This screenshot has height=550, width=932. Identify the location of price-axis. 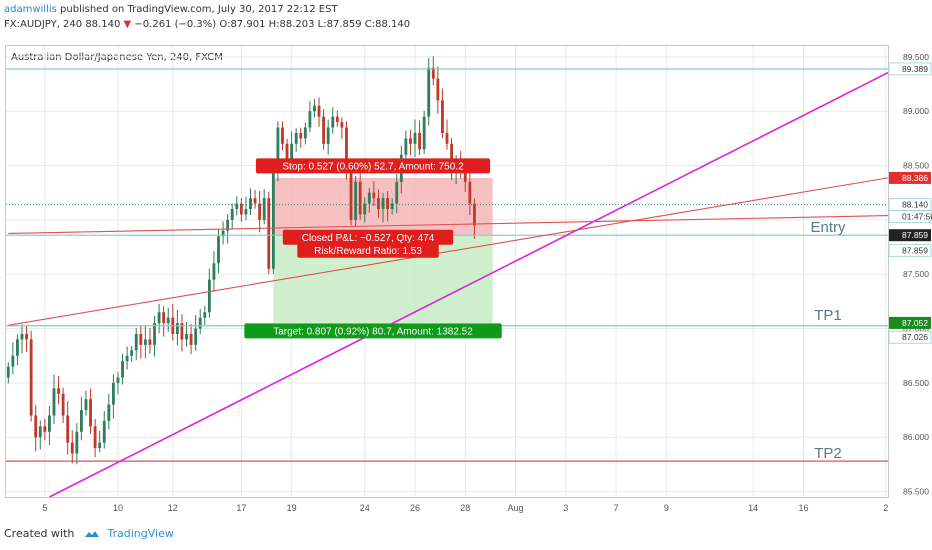
(910, 271).